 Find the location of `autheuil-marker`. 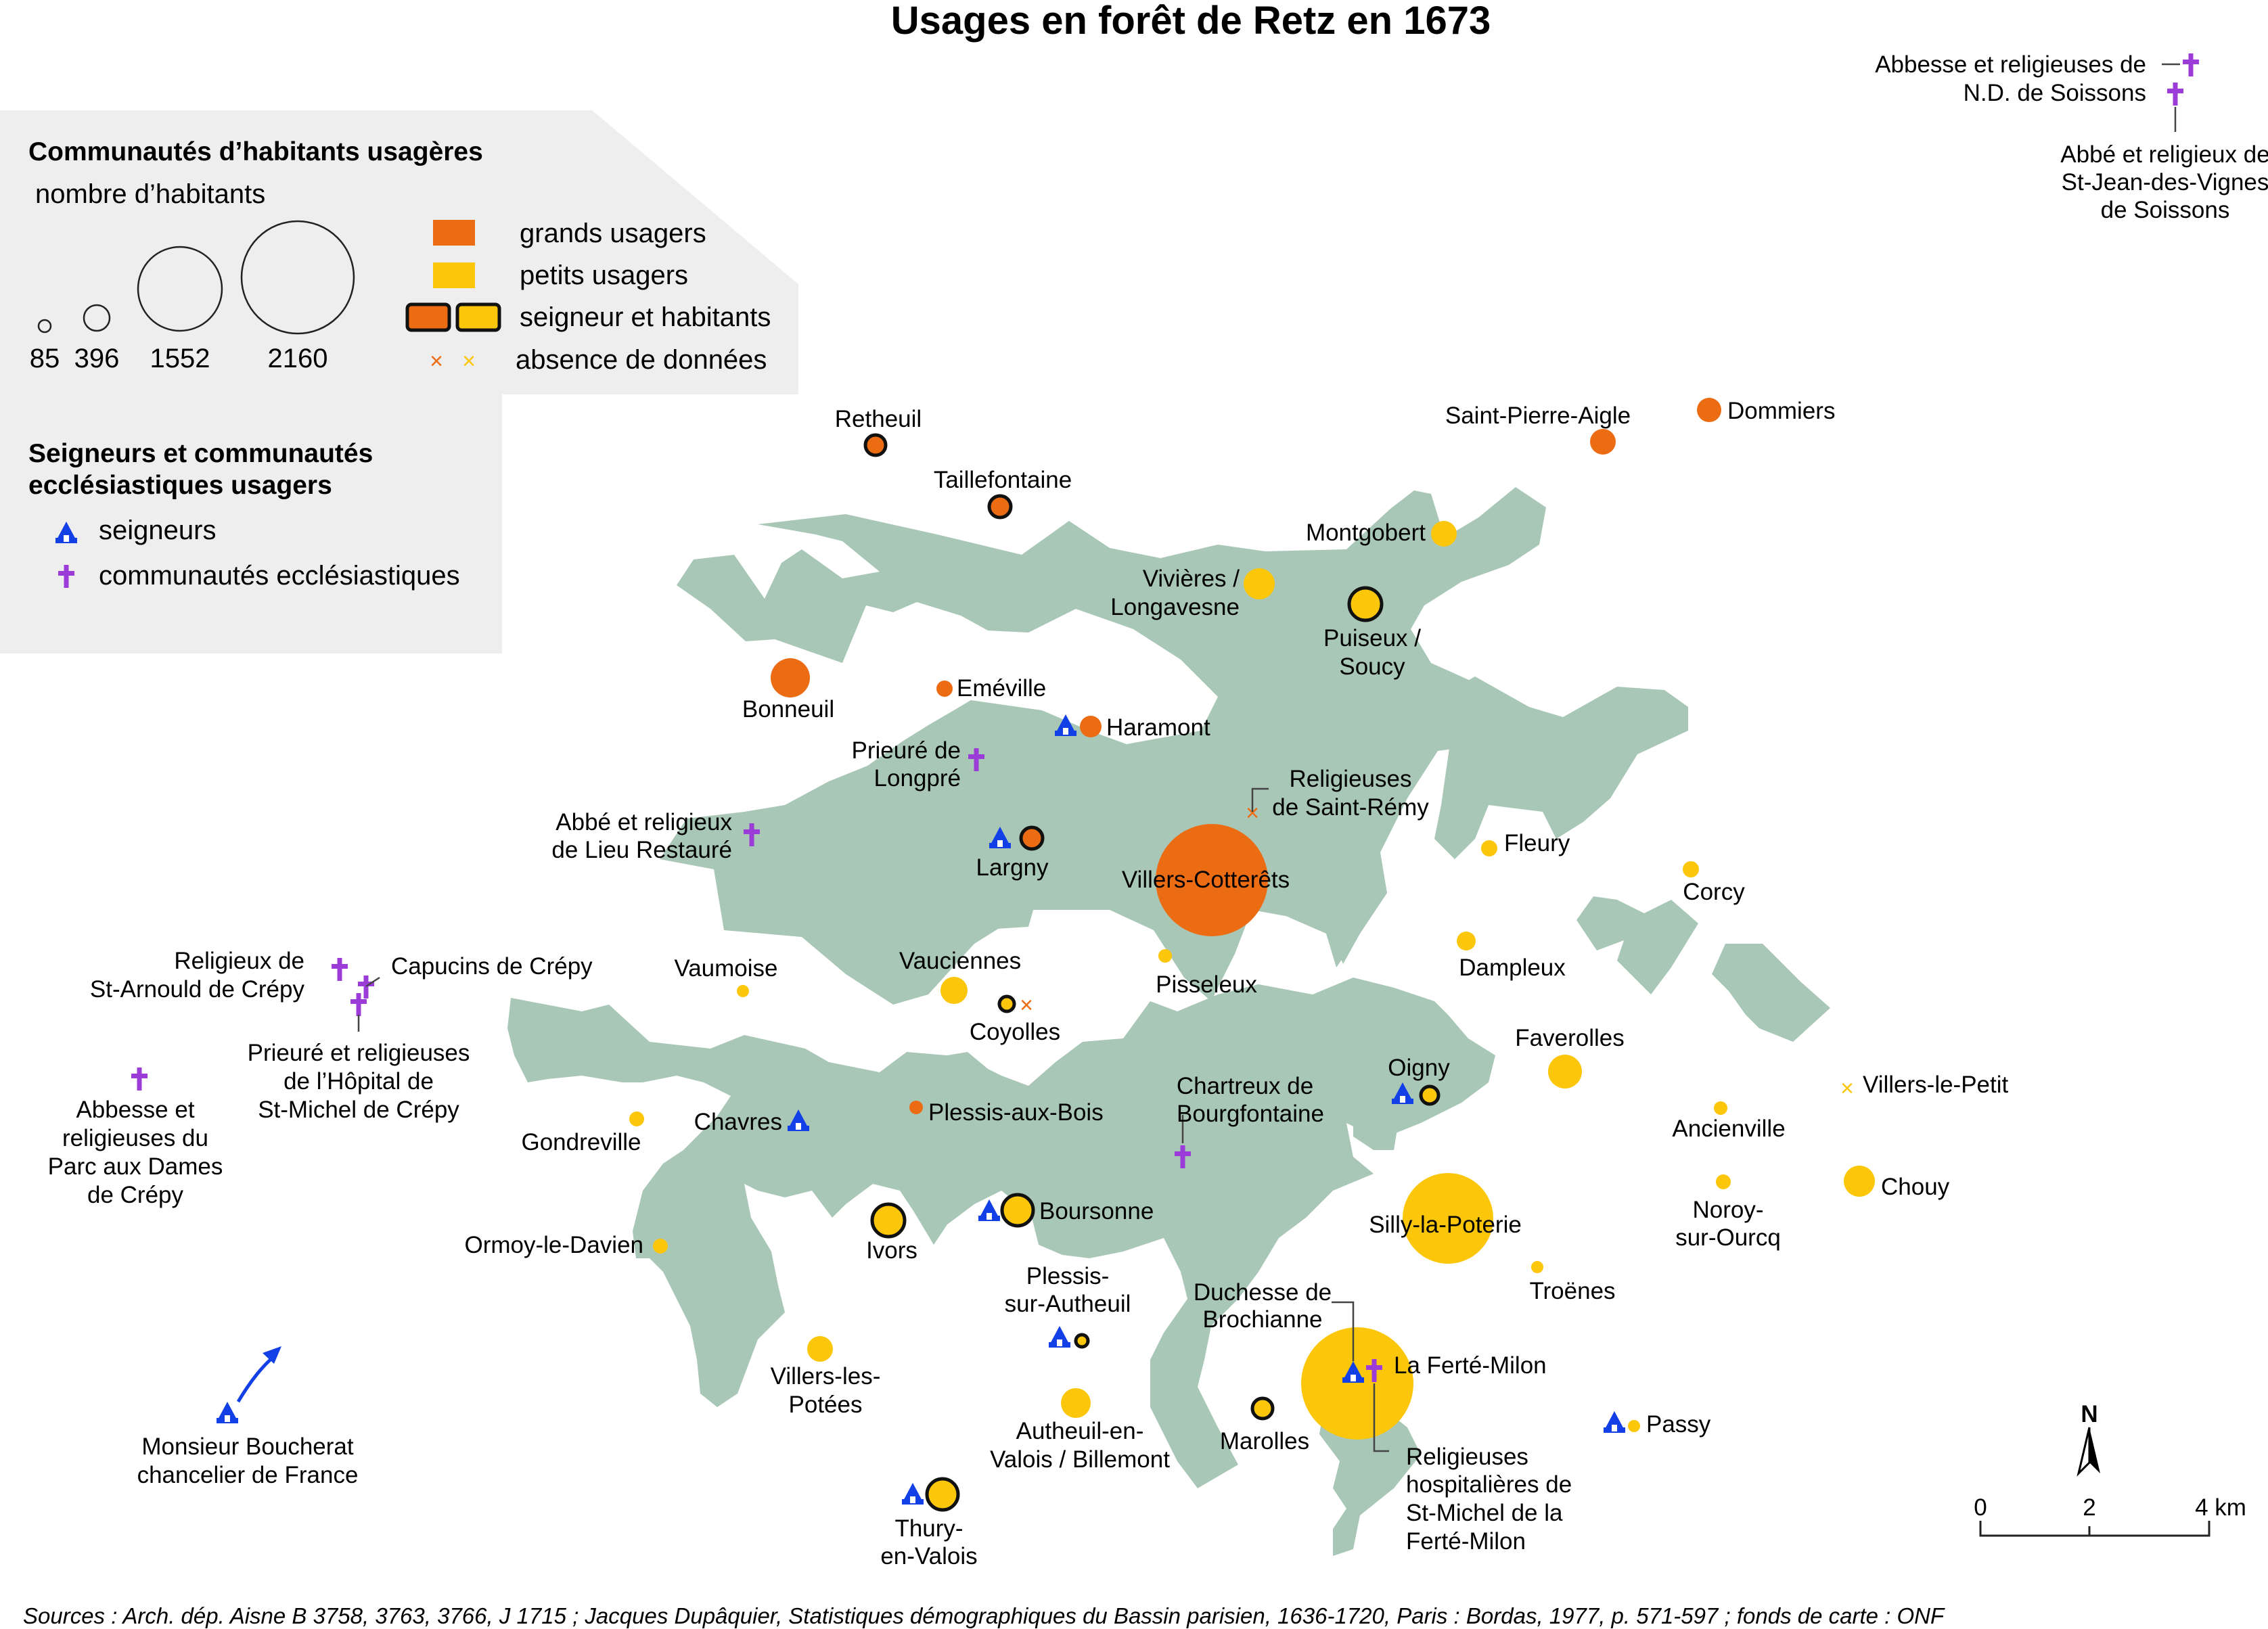

autheuil-marker is located at coordinates (1076, 1403).